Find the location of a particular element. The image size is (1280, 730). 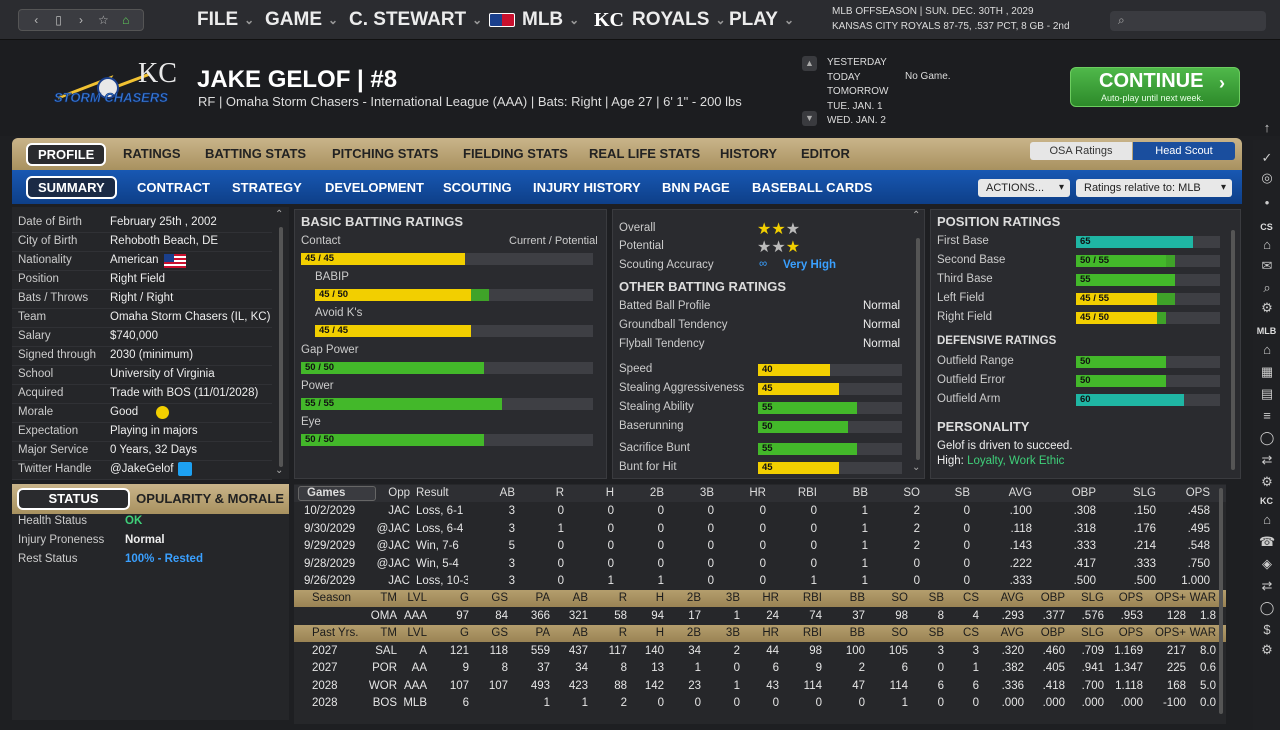

past-year-row-cell: 9 is located at coordinates (818, 668).